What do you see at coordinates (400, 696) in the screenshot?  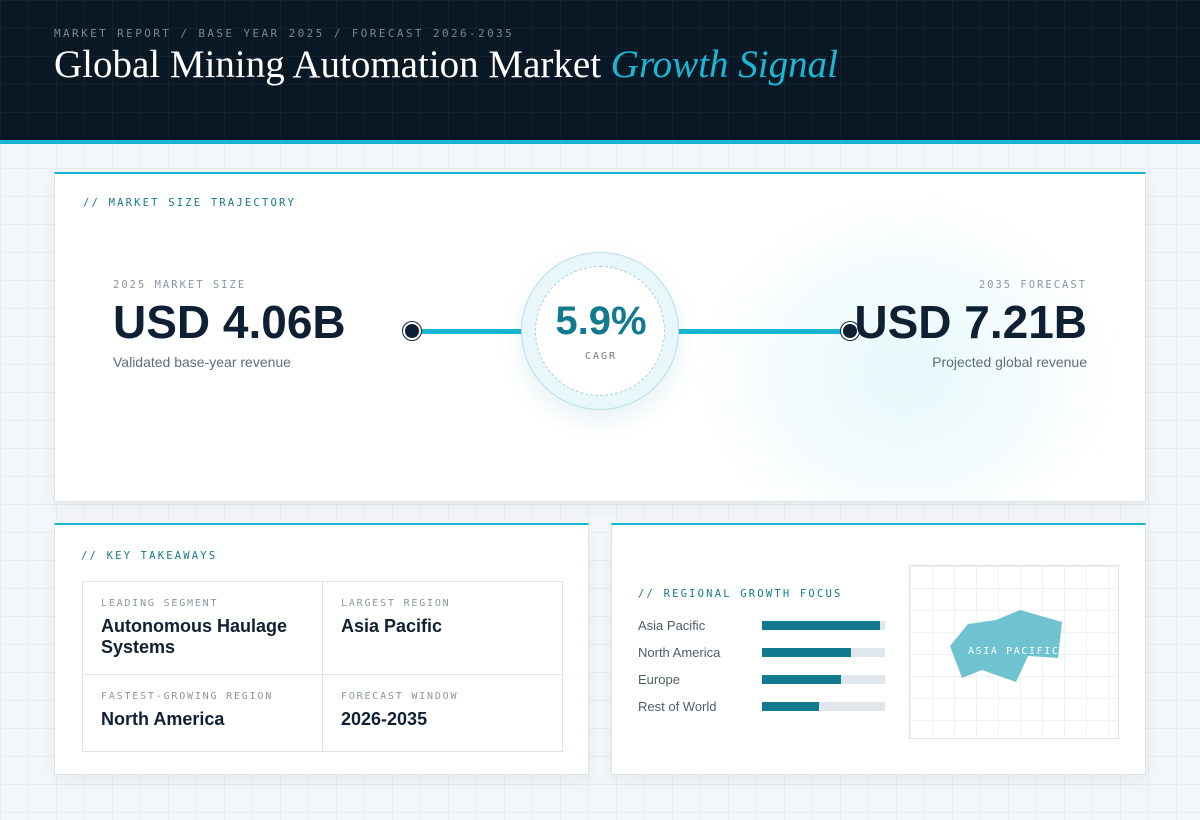 I see `takeaway-label: FORECAST WINDOW` at bounding box center [400, 696].